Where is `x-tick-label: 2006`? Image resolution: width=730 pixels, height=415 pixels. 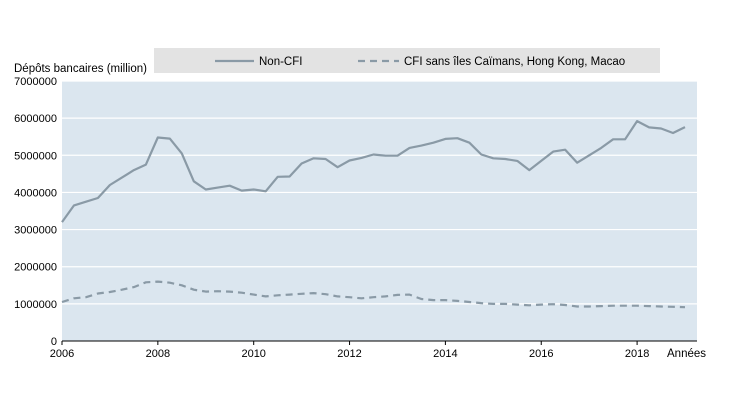 x-tick-label: 2006 is located at coordinates (62, 354).